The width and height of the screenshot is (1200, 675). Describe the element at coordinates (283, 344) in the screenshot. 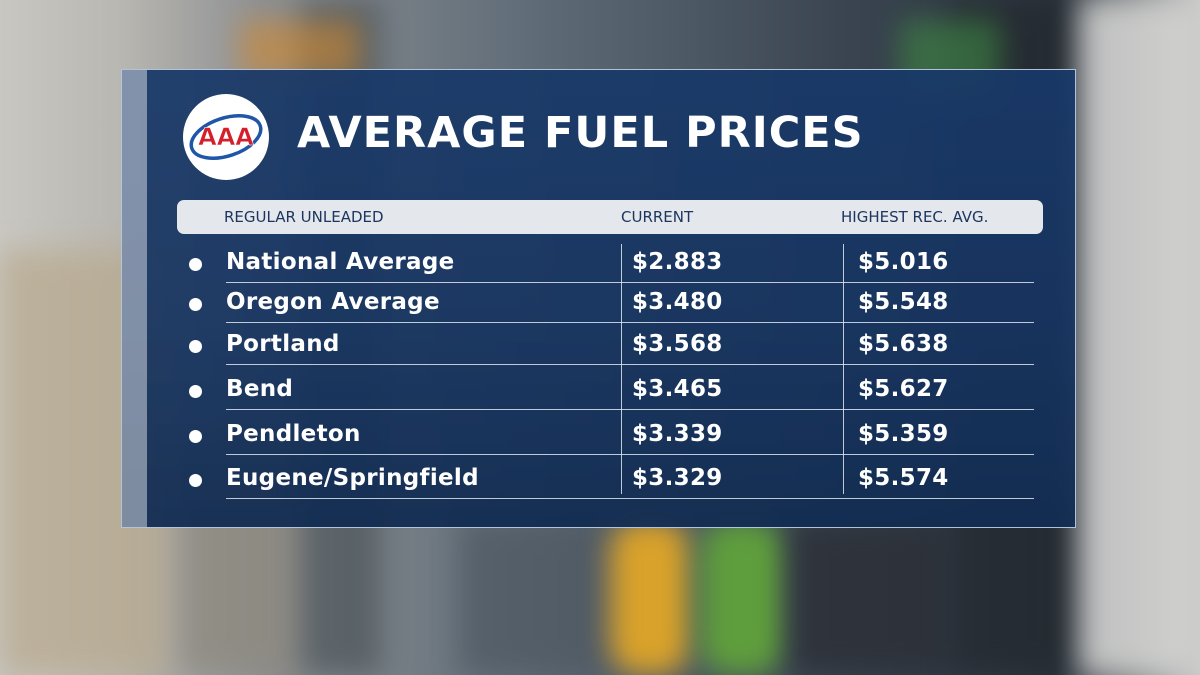

I see `row-location: Portland` at that location.